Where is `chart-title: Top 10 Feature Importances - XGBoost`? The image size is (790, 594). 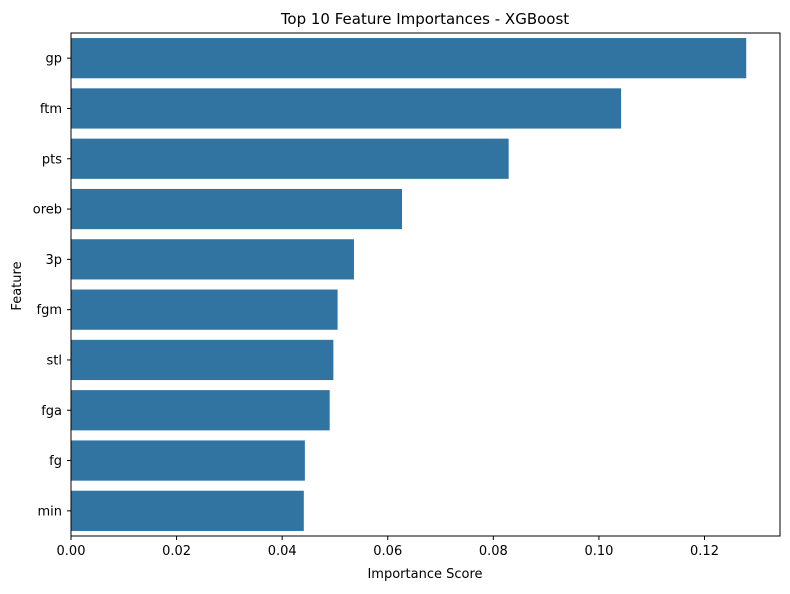 chart-title: Top 10 Feature Importances - XGBoost is located at coordinates (424, 19).